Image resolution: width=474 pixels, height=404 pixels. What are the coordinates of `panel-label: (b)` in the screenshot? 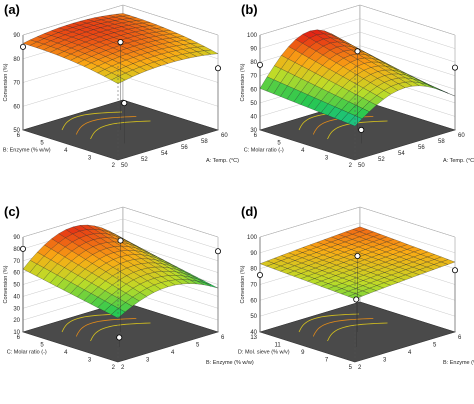 It's located at (249, 9).